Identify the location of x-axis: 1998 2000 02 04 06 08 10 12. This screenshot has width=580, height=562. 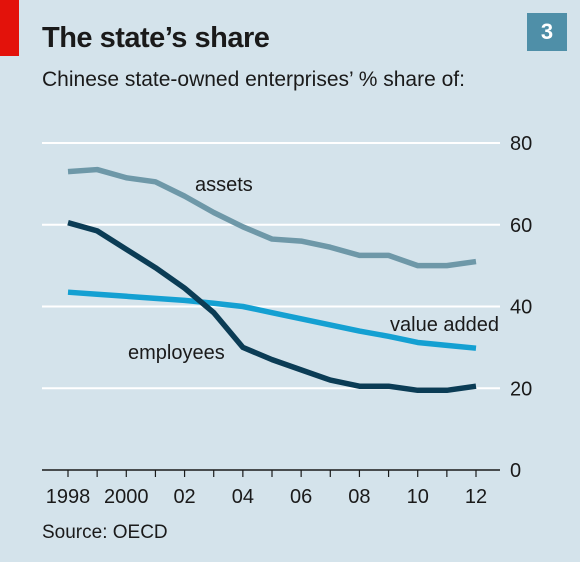
(271, 488).